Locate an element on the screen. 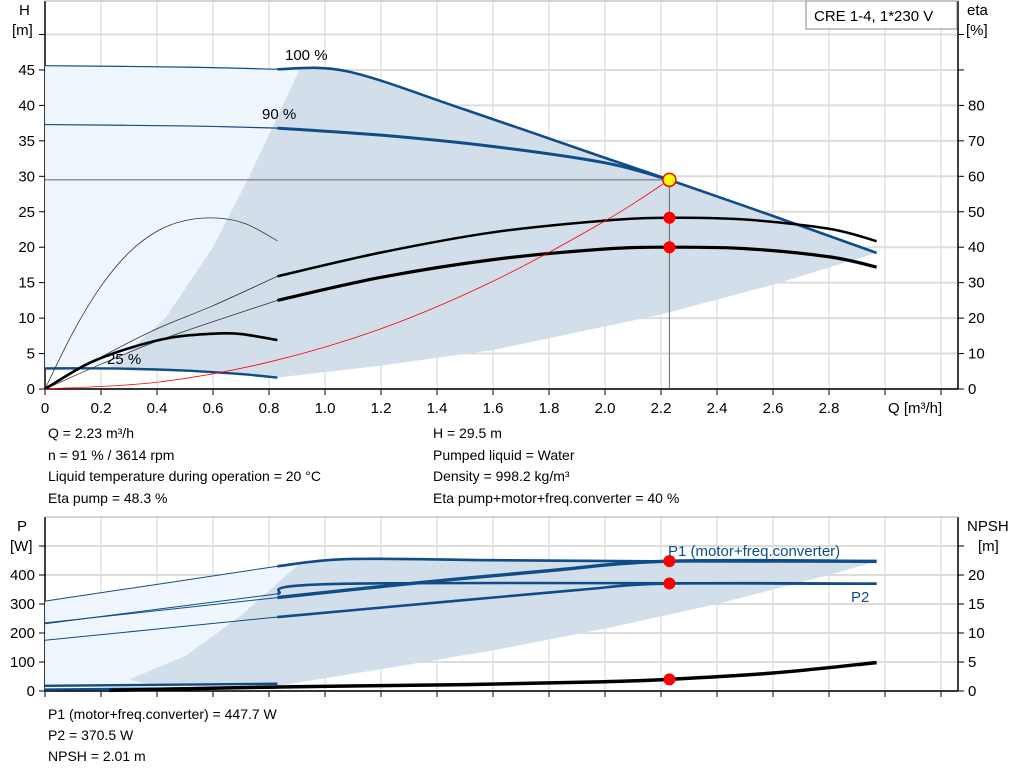  y-label-npsh: NPSH is located at coordinates (988, 526).